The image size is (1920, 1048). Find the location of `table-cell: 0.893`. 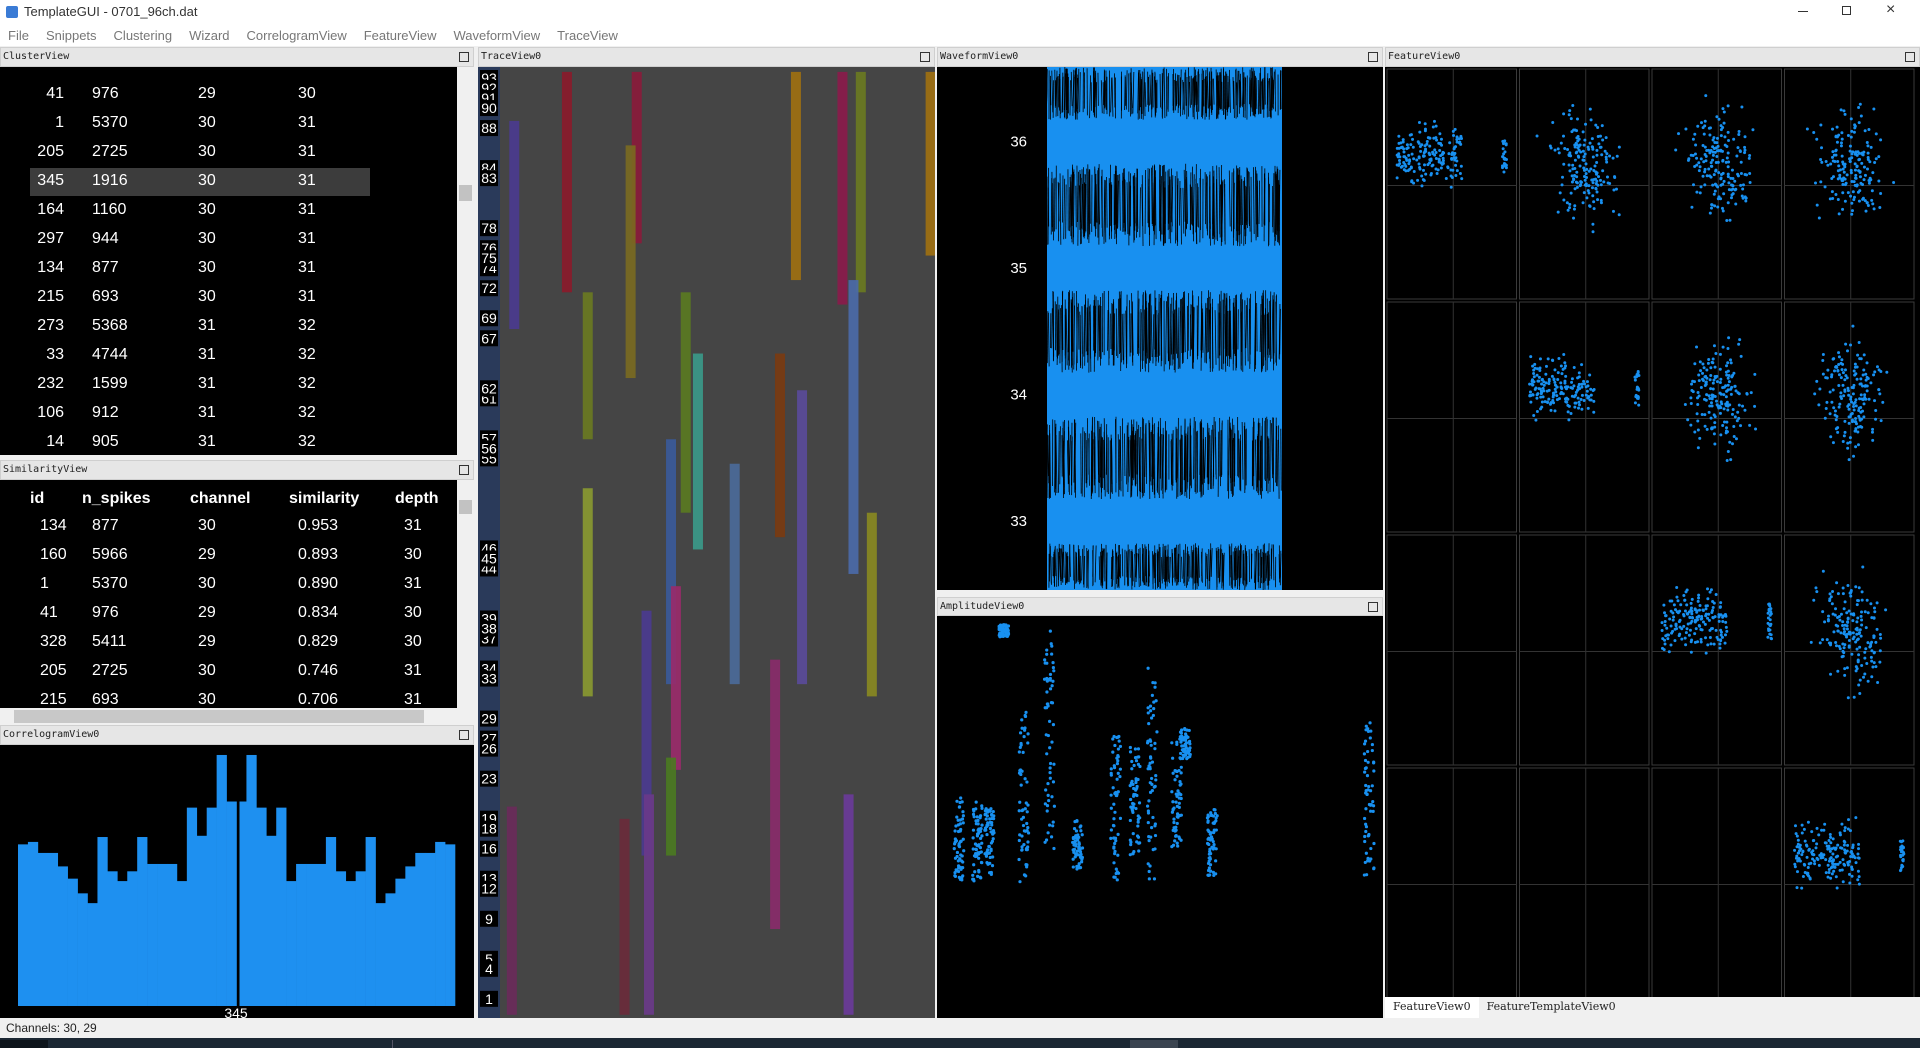

table-cell: 0.893 is located at coordinates (318, 554).